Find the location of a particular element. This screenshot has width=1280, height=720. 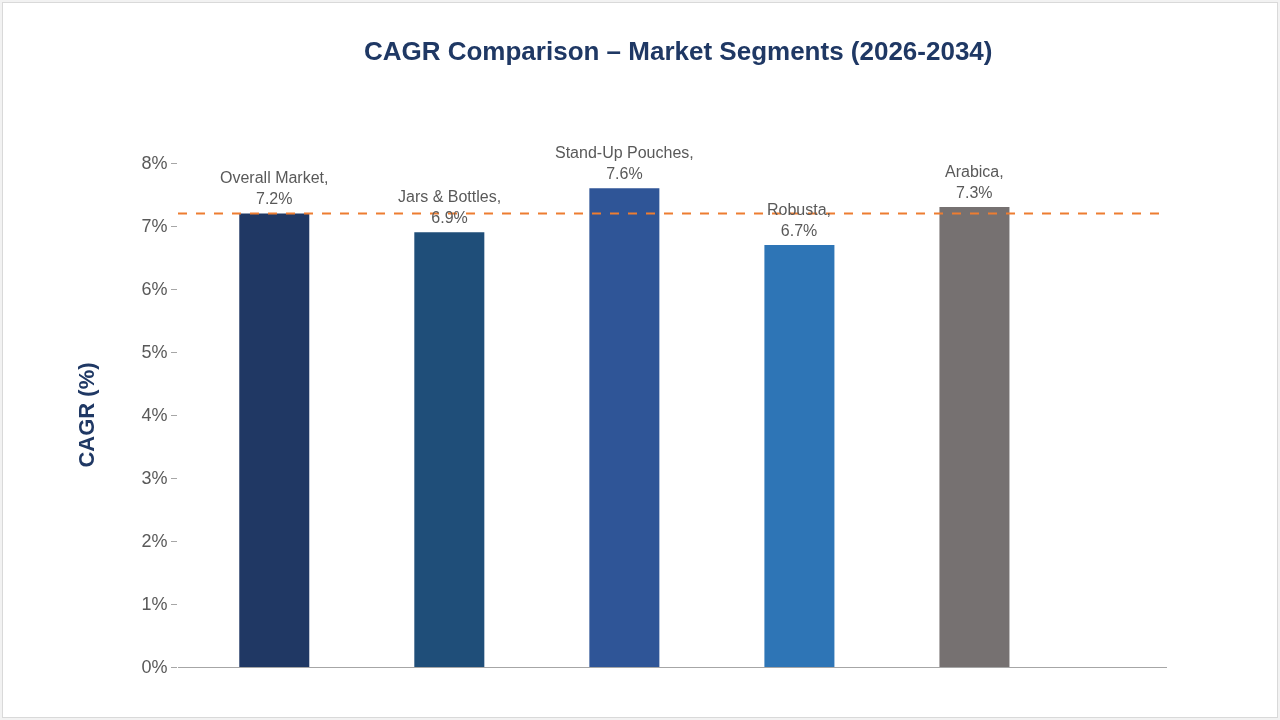

data-label: Overall Market, 7.2% is located at coordinates (274, 188).